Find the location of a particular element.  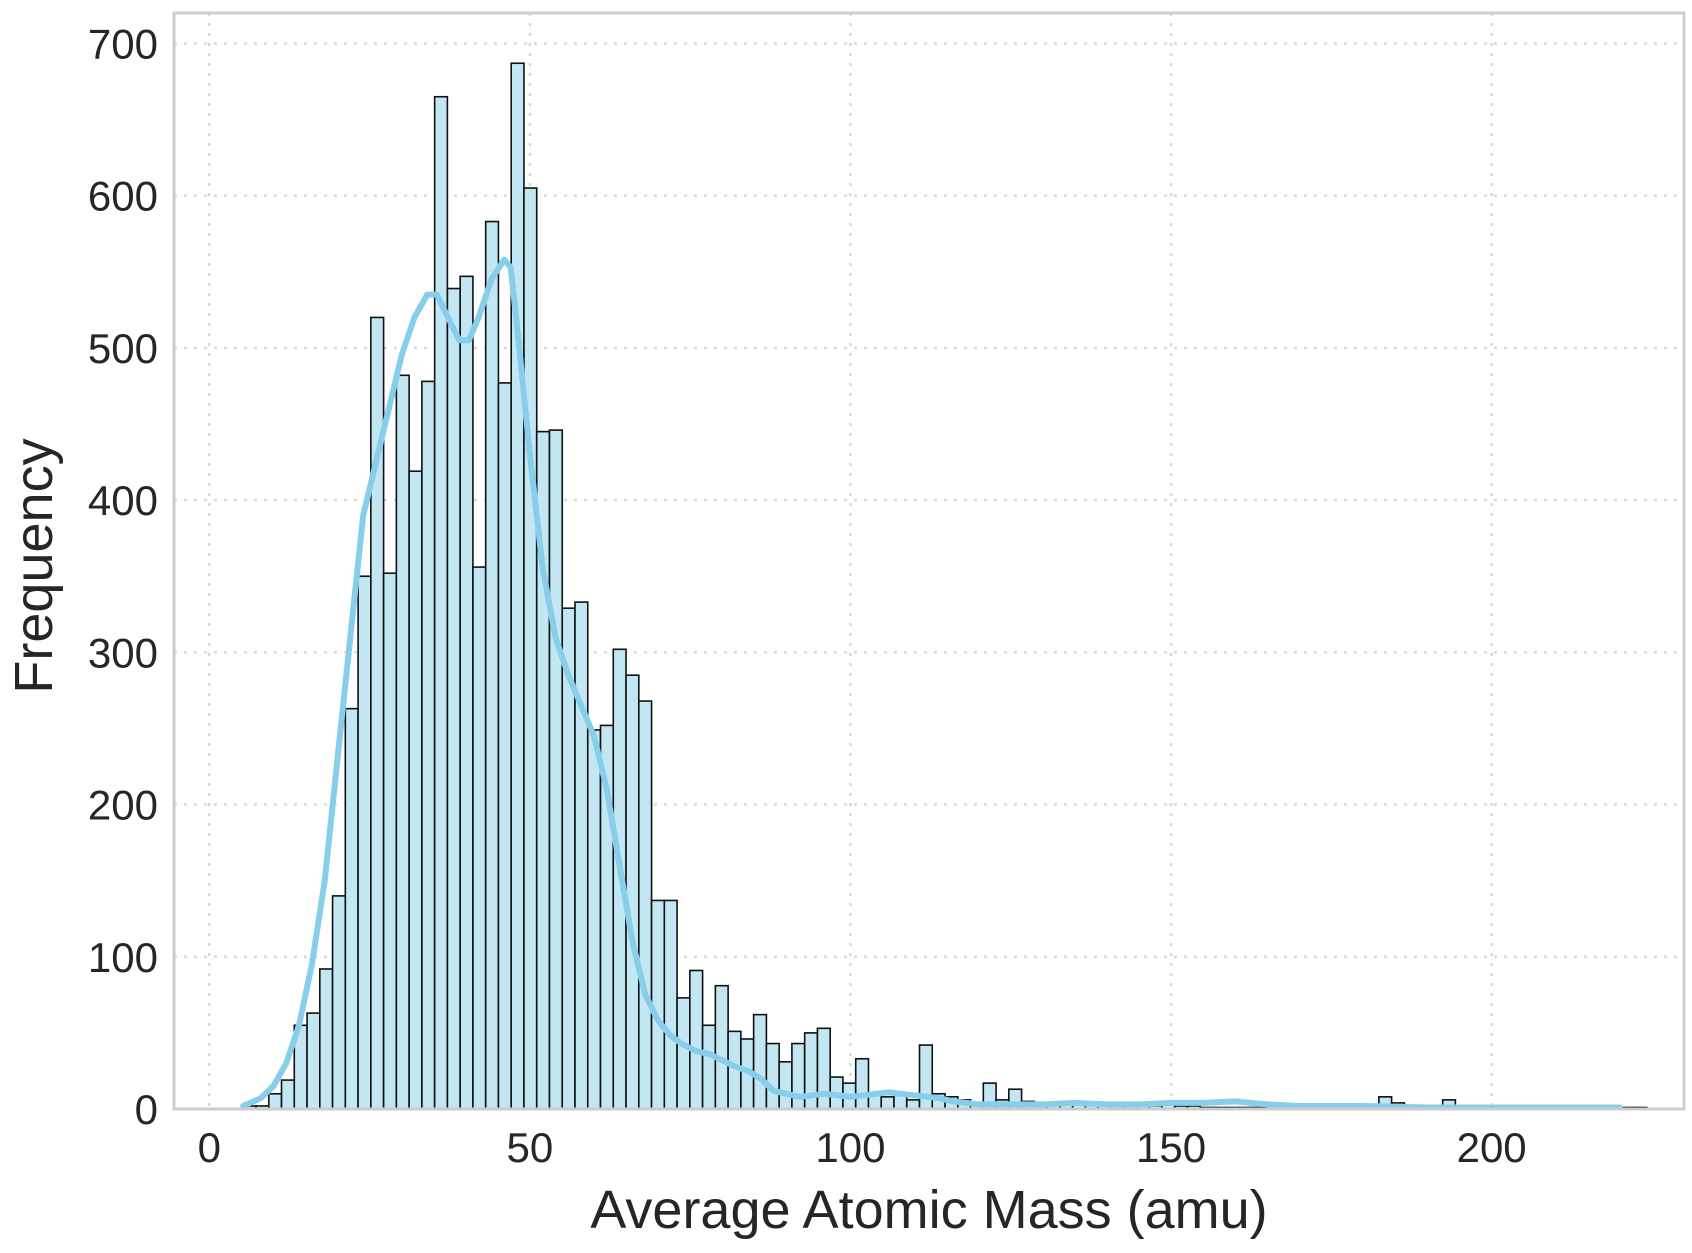

y-tick-label: 500 is located at coordinates (123, 348).